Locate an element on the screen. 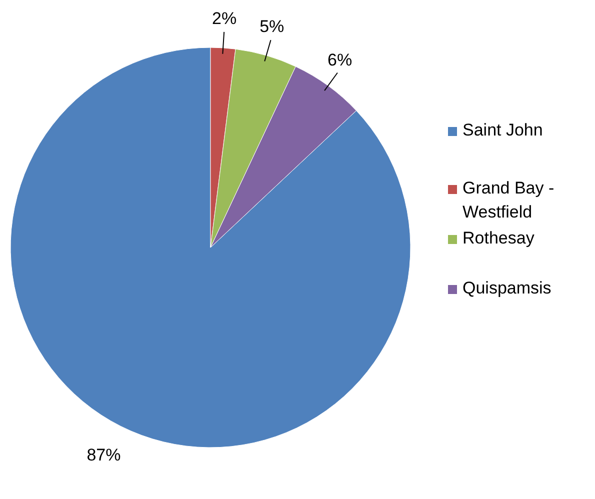 This screenshot has height=499, width=595. data-label: 6% is located at coordinates (340, 60).